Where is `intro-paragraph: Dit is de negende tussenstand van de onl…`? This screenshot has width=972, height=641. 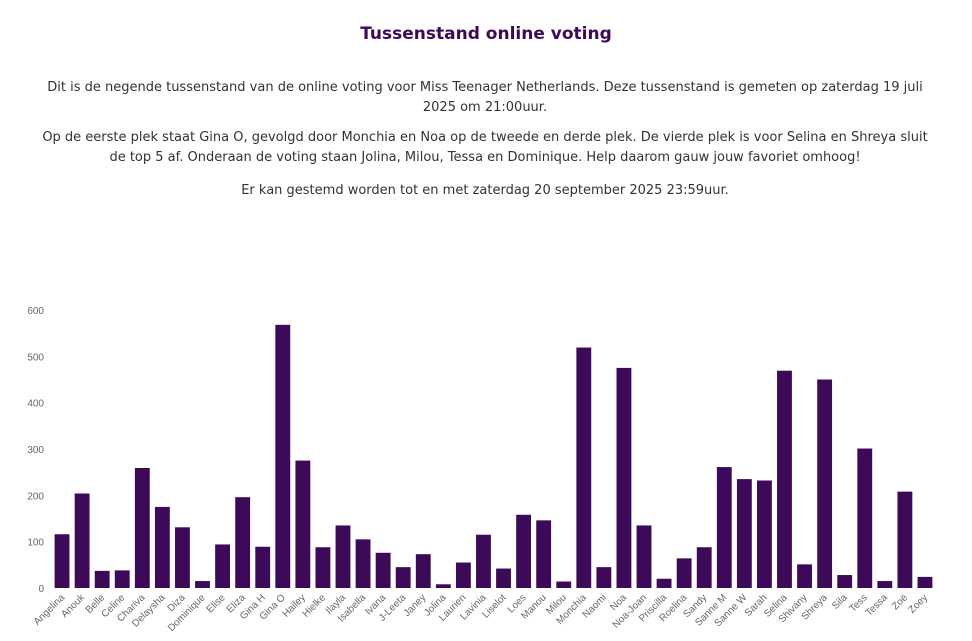
intro-paragraph: Dit is de negende tussenstand van de onl… is located at coordinates (485, 97).